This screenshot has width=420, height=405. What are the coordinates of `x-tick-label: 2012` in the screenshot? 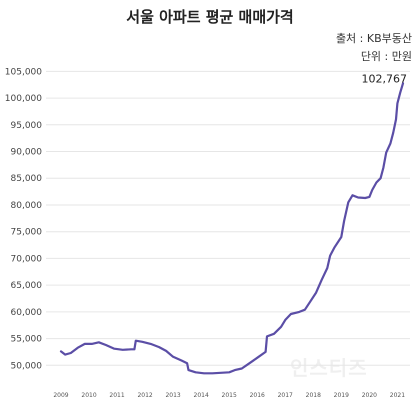 It's located at (144, 395).